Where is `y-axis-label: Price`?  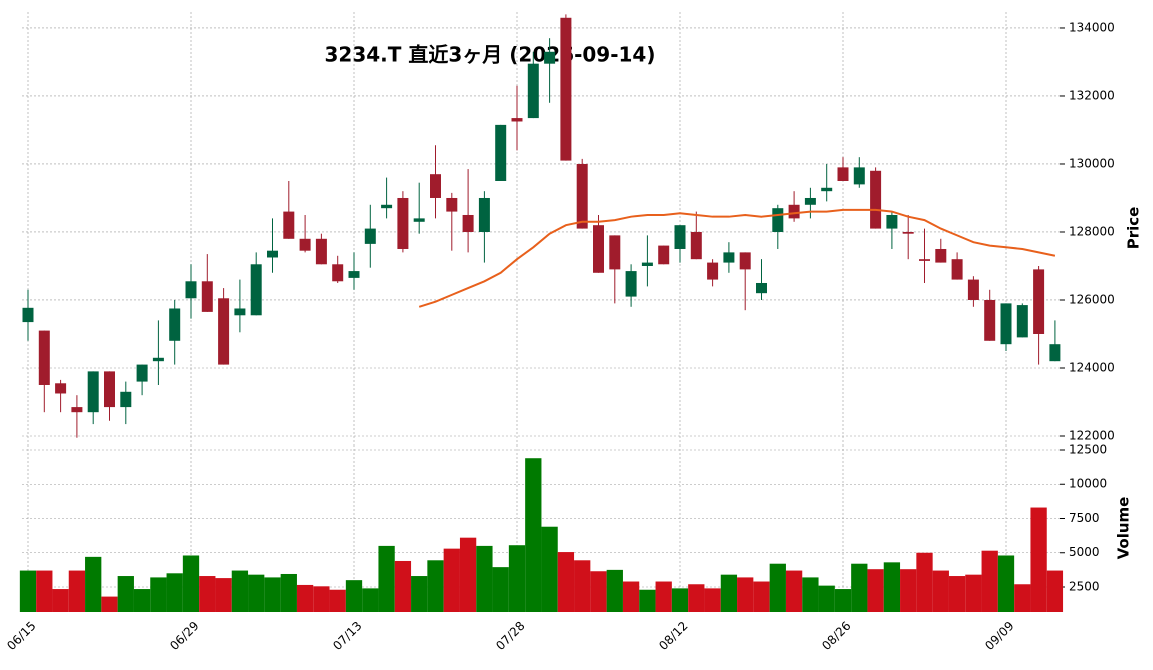
y-axis-label: Price is located at coordinates (1134, 228).